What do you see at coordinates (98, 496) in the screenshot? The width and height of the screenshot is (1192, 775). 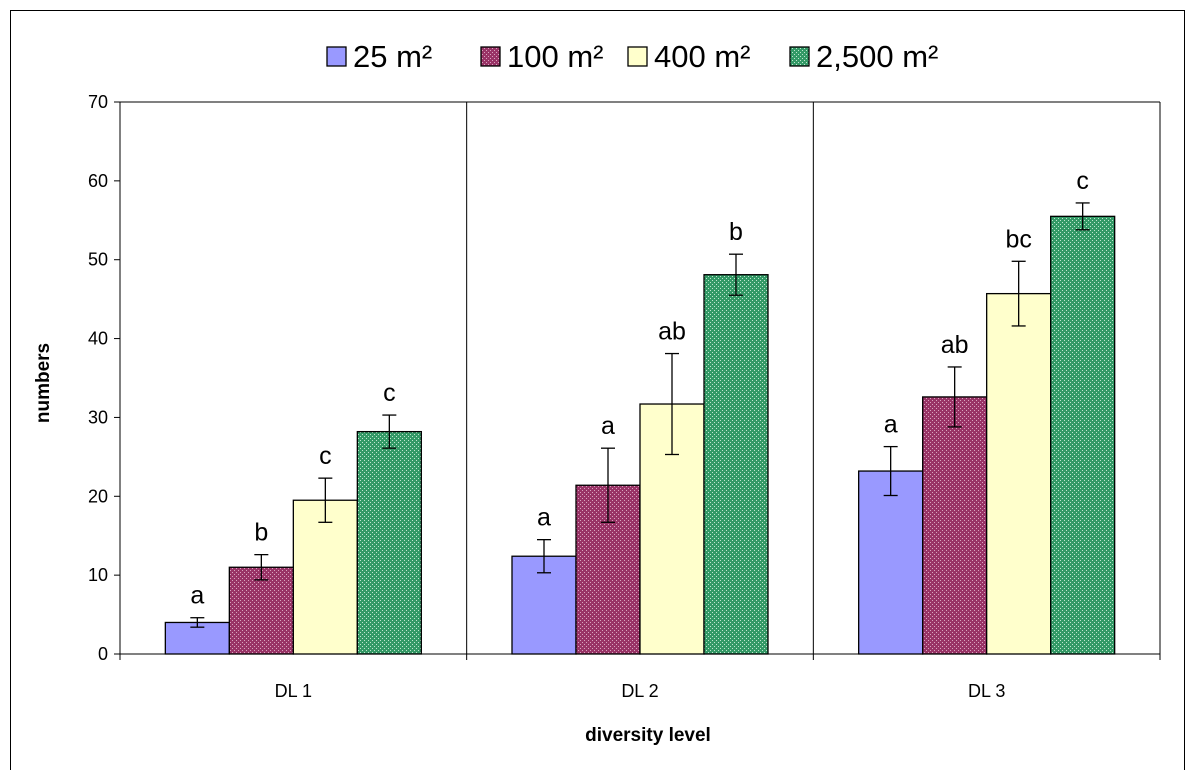 I see `y-tick-label: 20` at bounding box center [98, 496].